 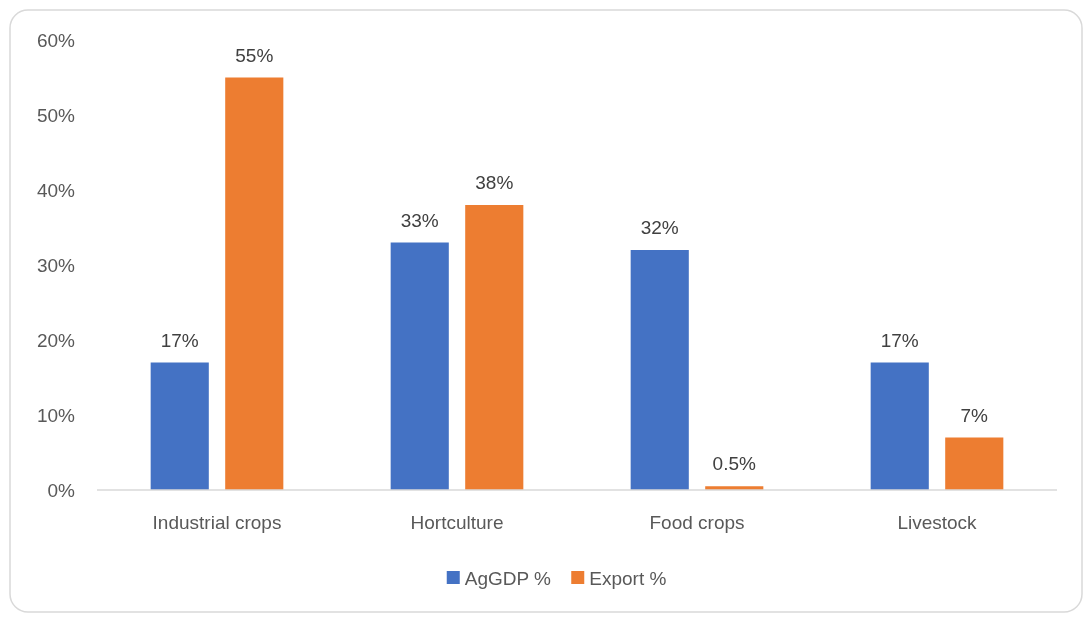 What do you see at coordinates (61, 490) in the screenshot?
I see `y-tick-label: 0%` at bounding box center [61, 490].